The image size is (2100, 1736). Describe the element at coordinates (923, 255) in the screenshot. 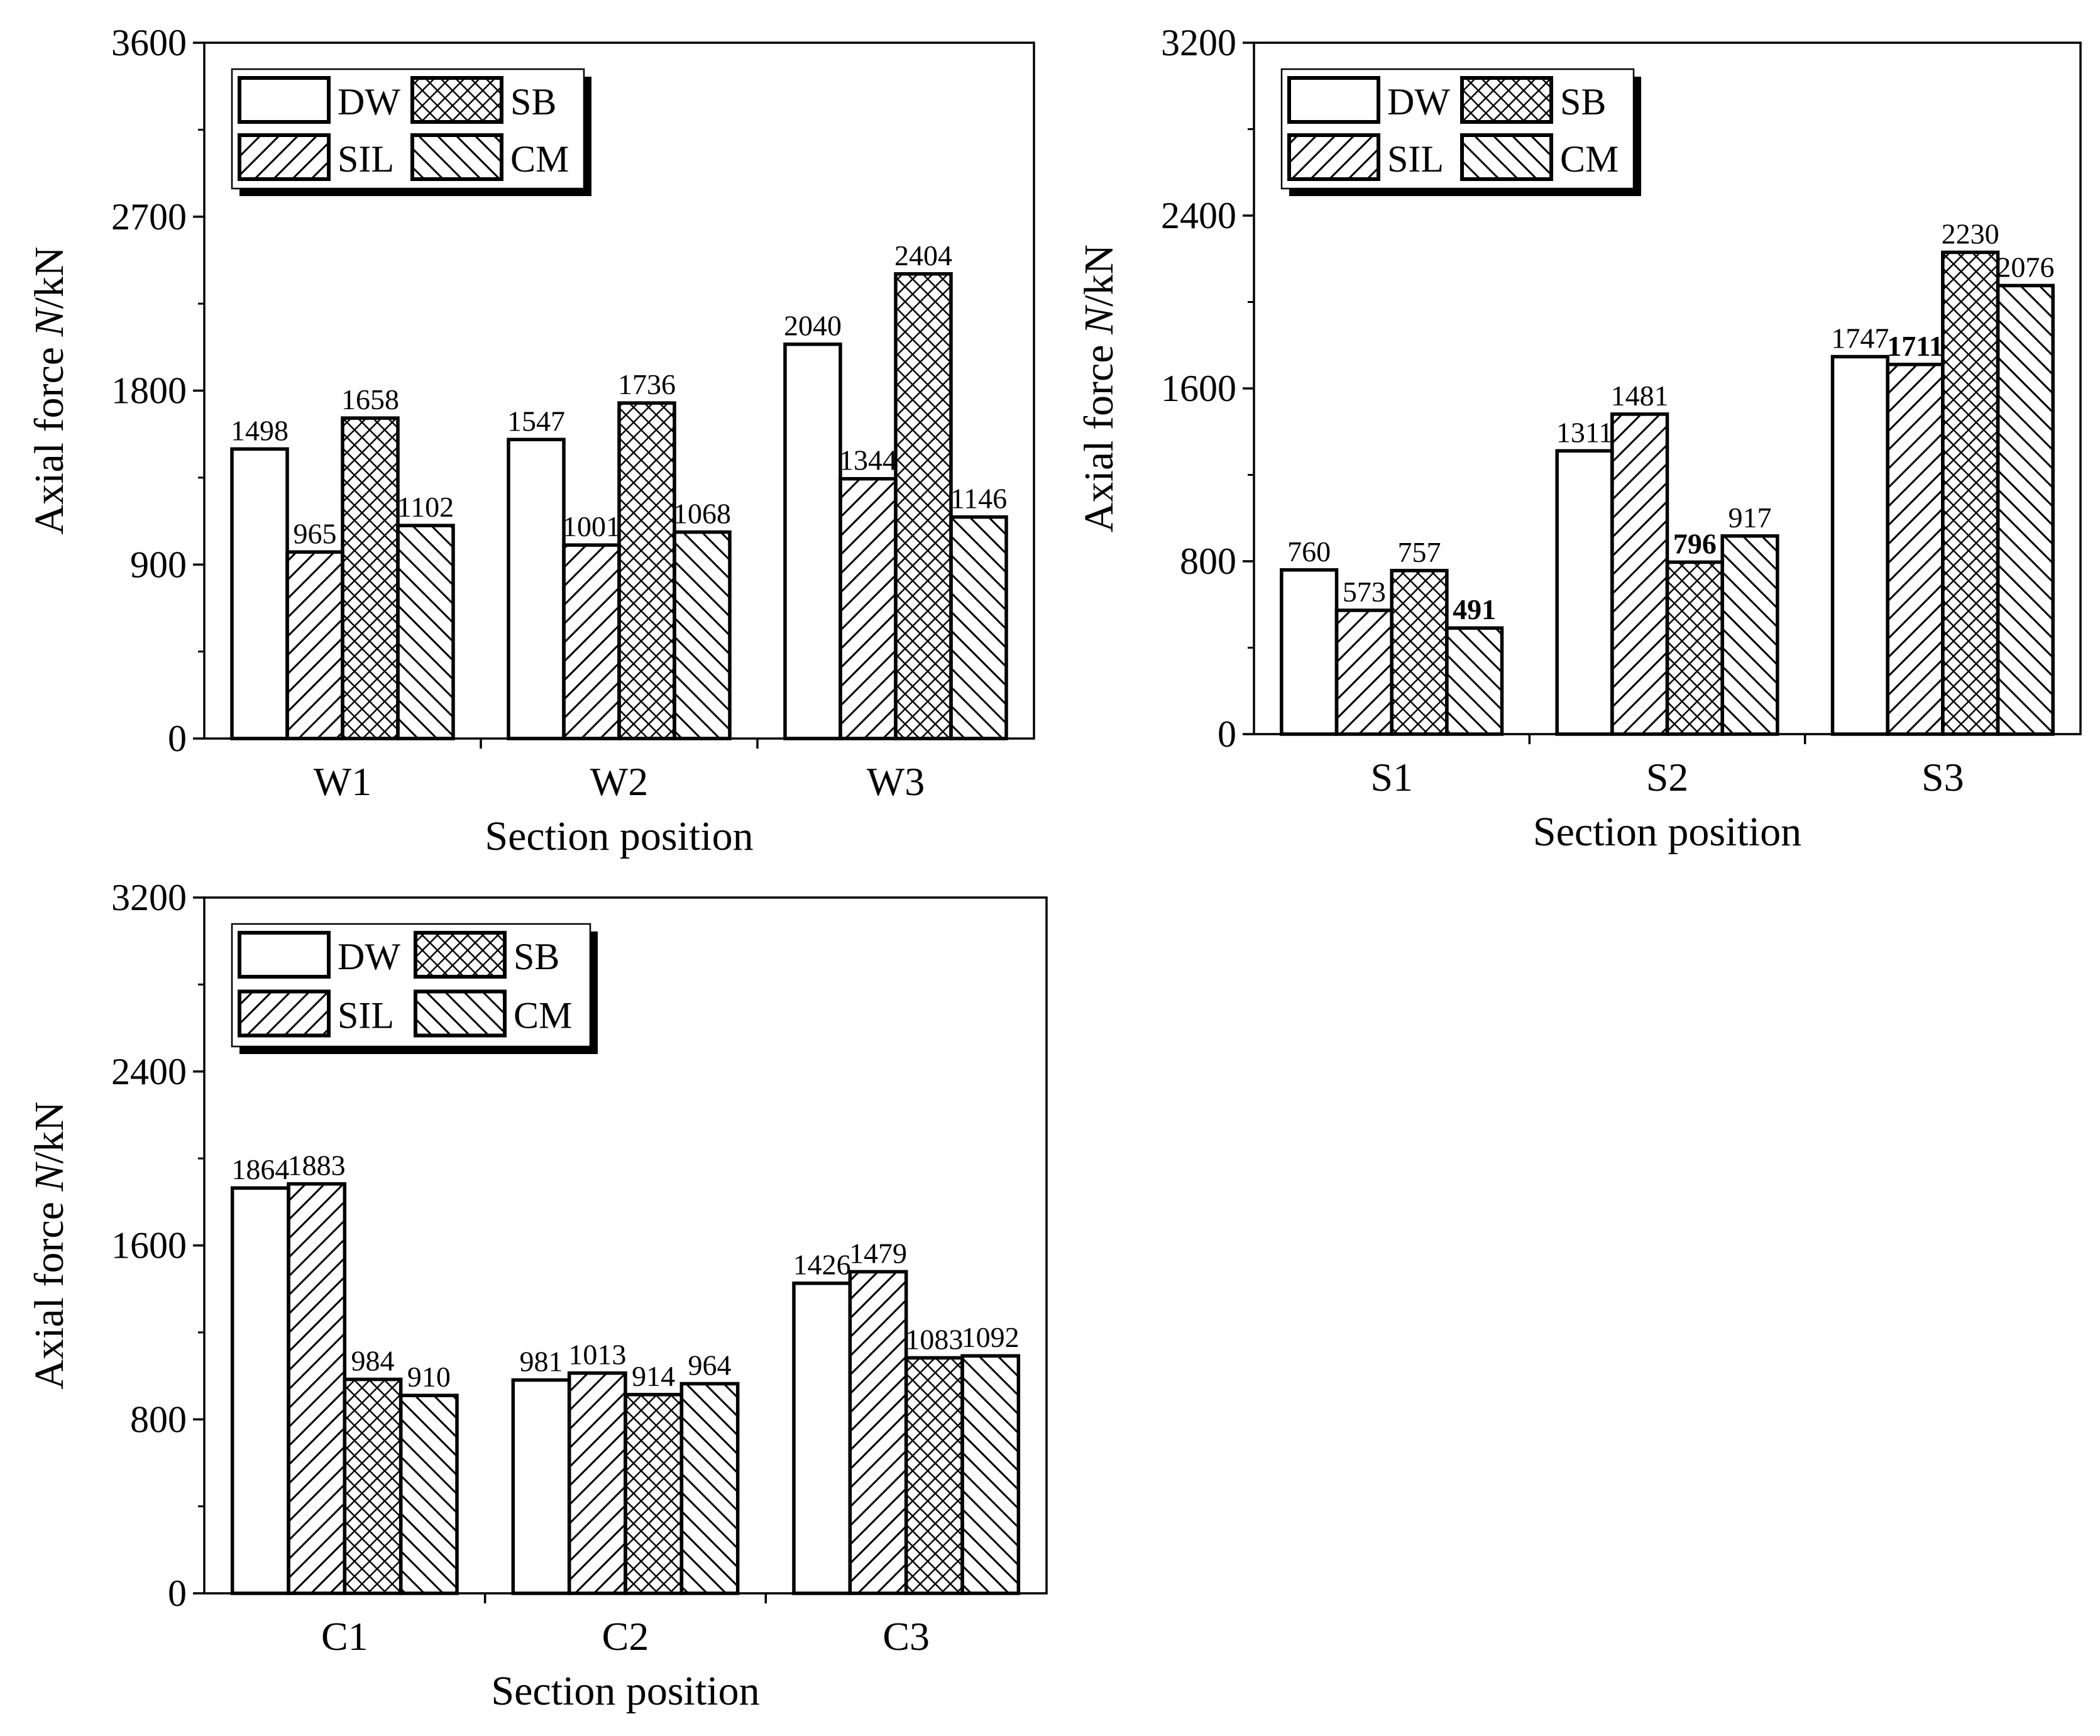

I see `value-label: 2404` at that location.